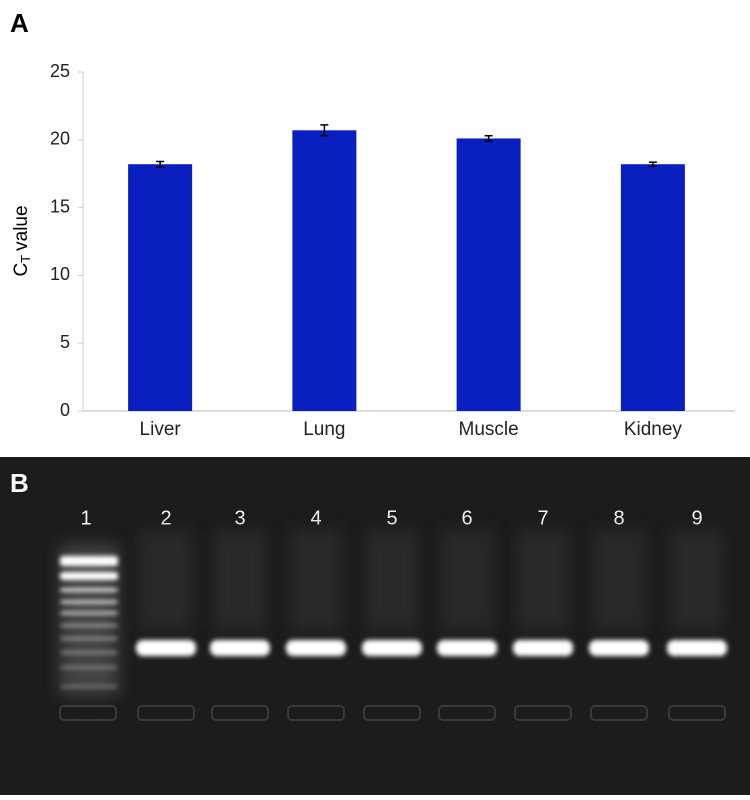 This screenshot has width=750, height=800. I want to click on y-axis-label: CTvalue, so click(22, 240).